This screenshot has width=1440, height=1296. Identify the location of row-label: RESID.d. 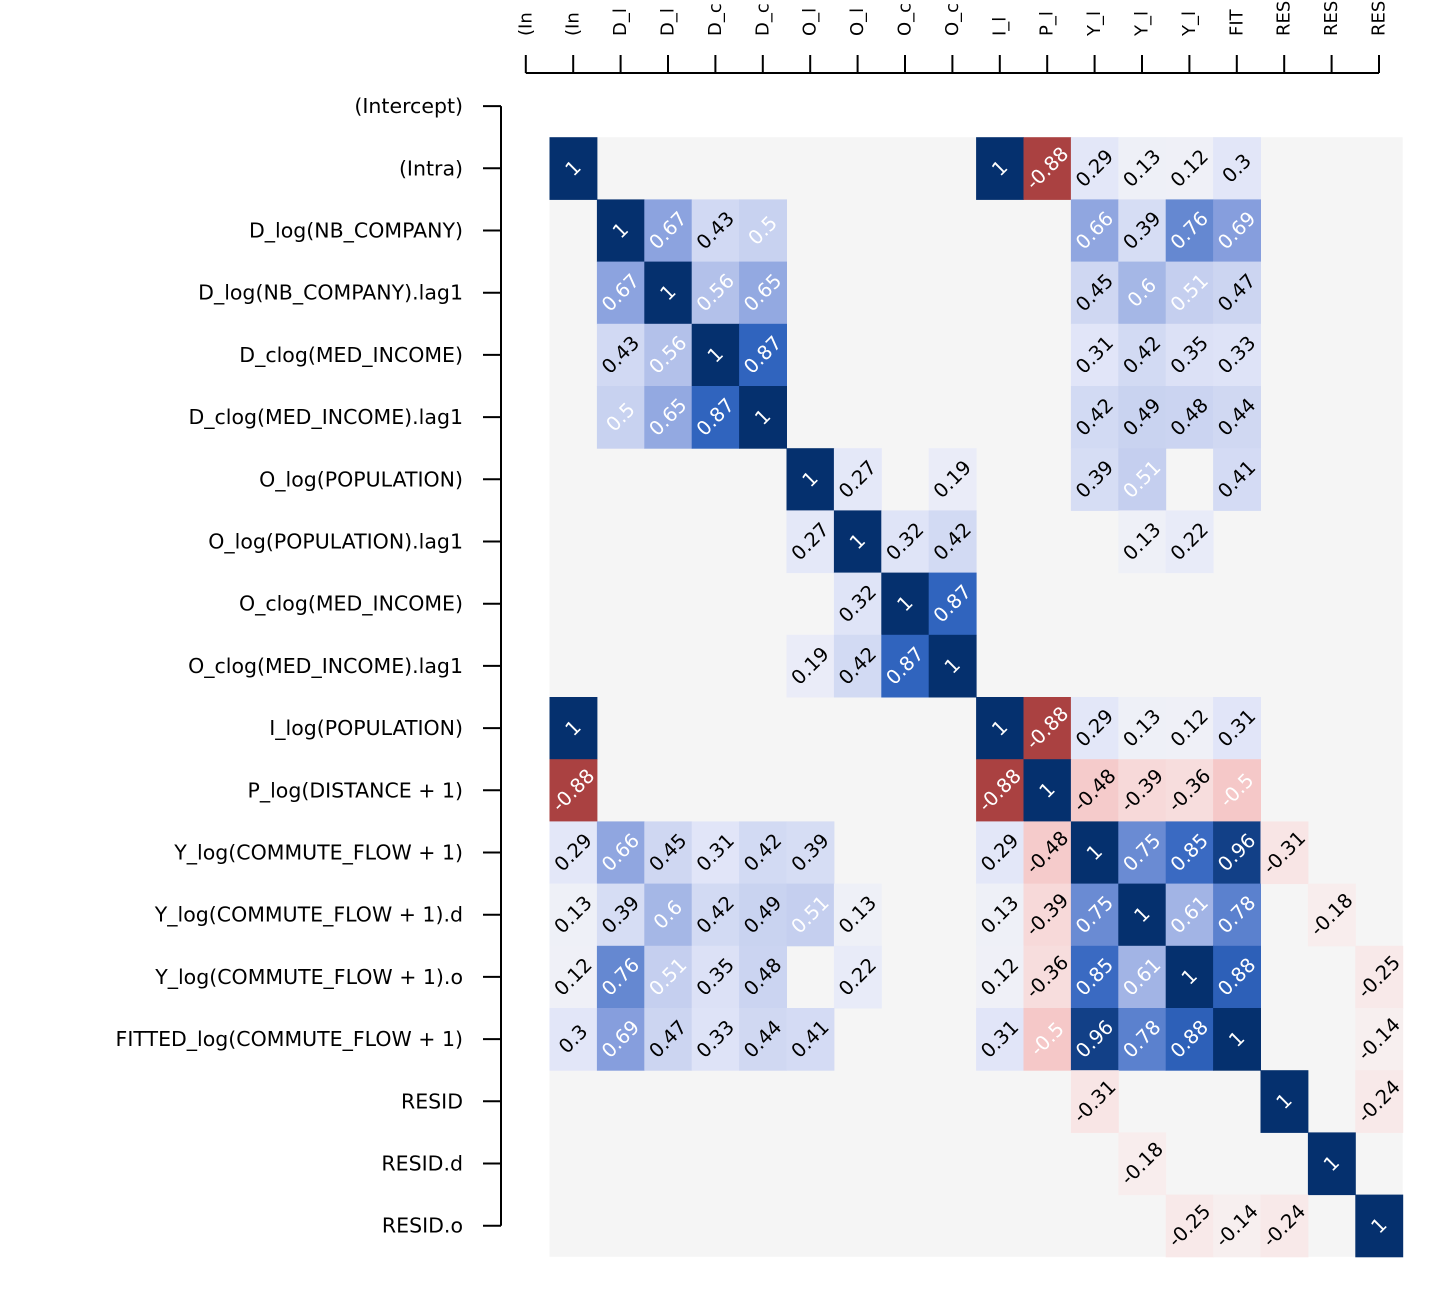
(422, 1164).